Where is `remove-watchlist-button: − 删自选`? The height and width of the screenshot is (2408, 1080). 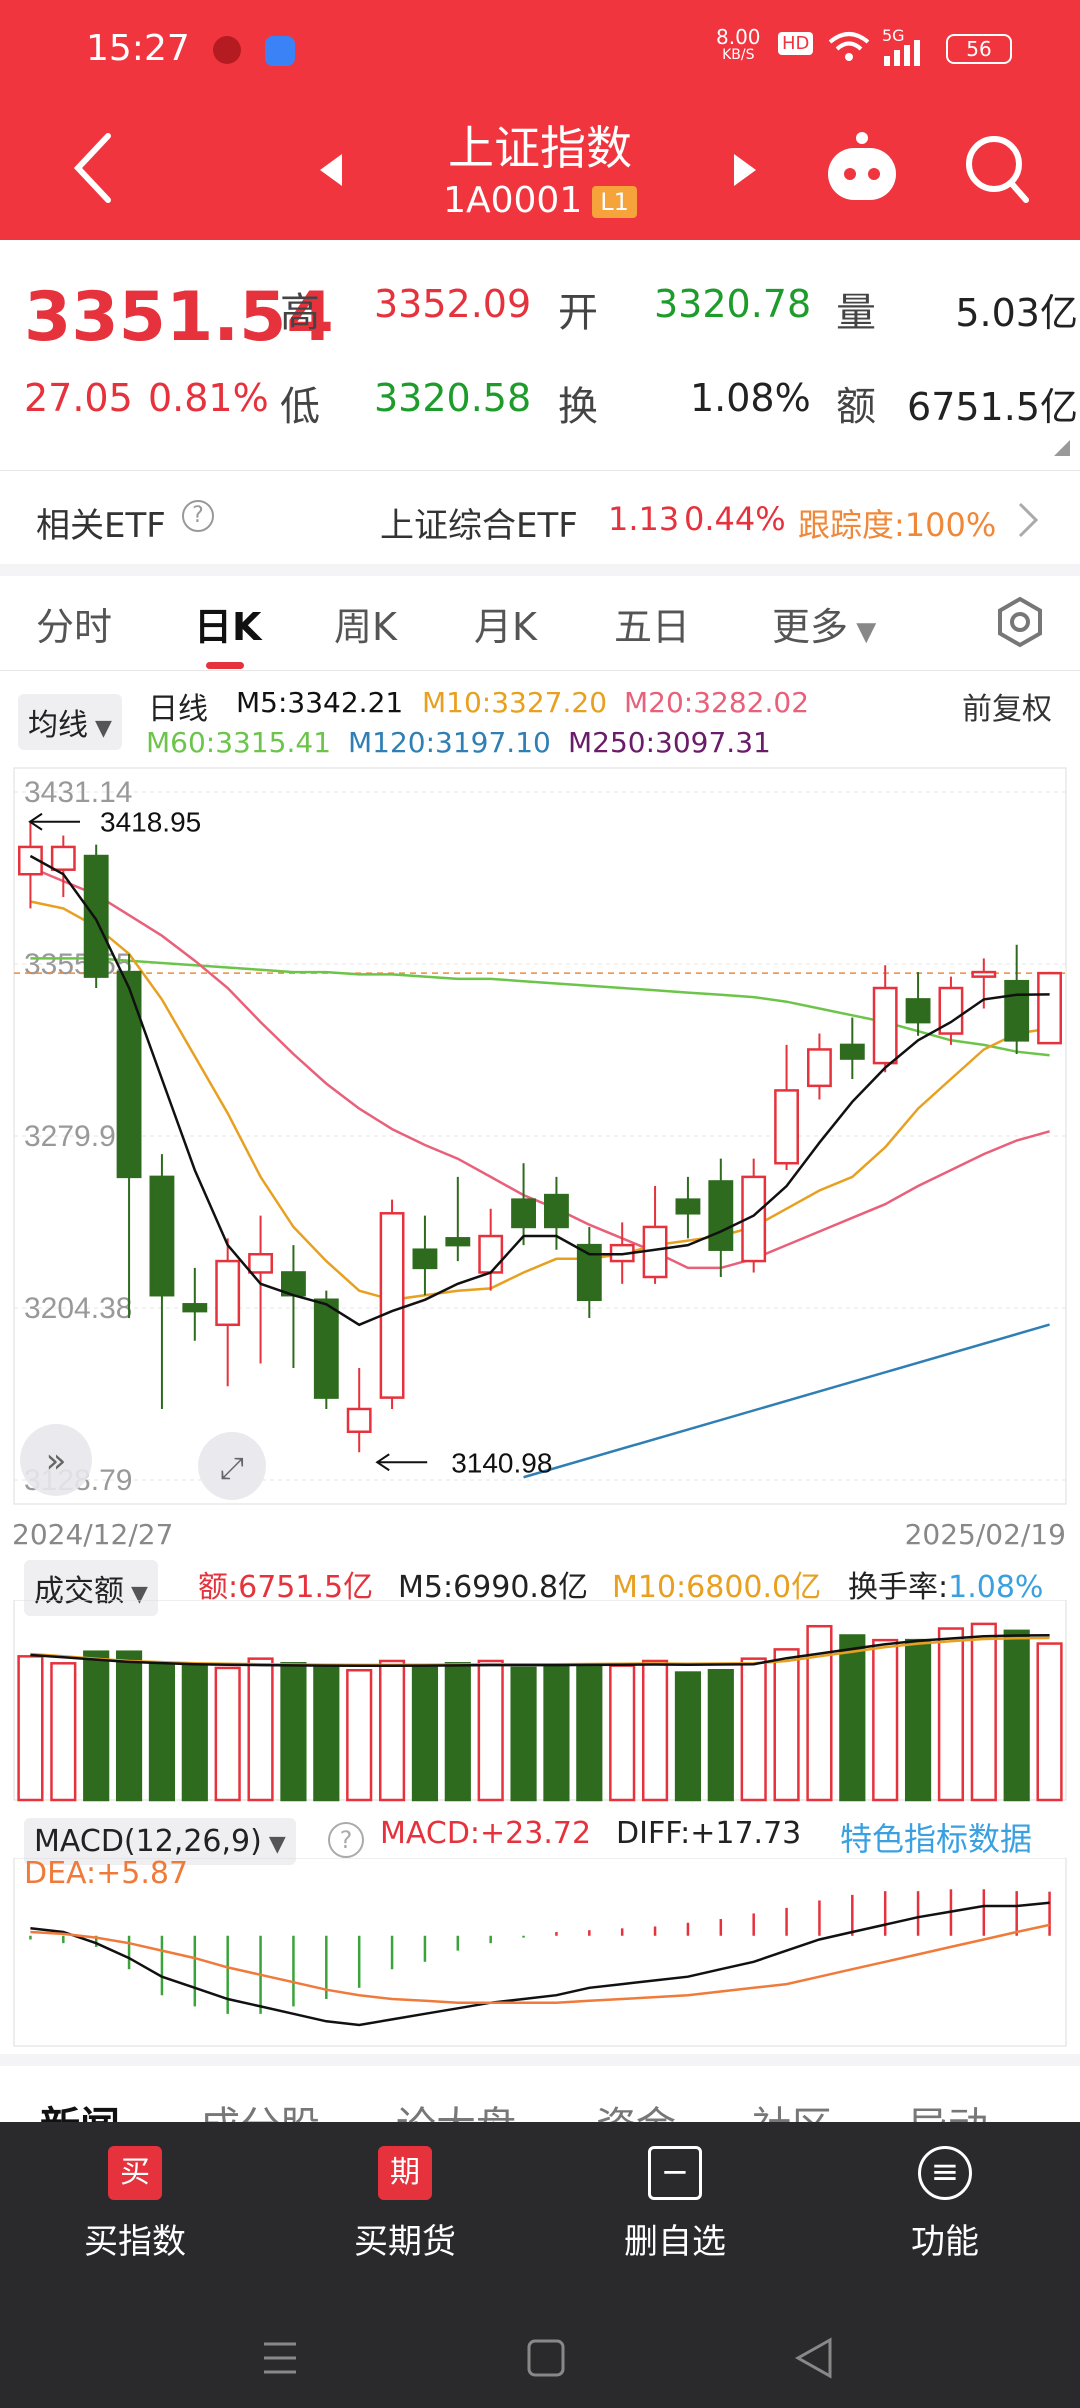 remove-watchlist-button: − 删自选 is located at coordinates (675, 2204).